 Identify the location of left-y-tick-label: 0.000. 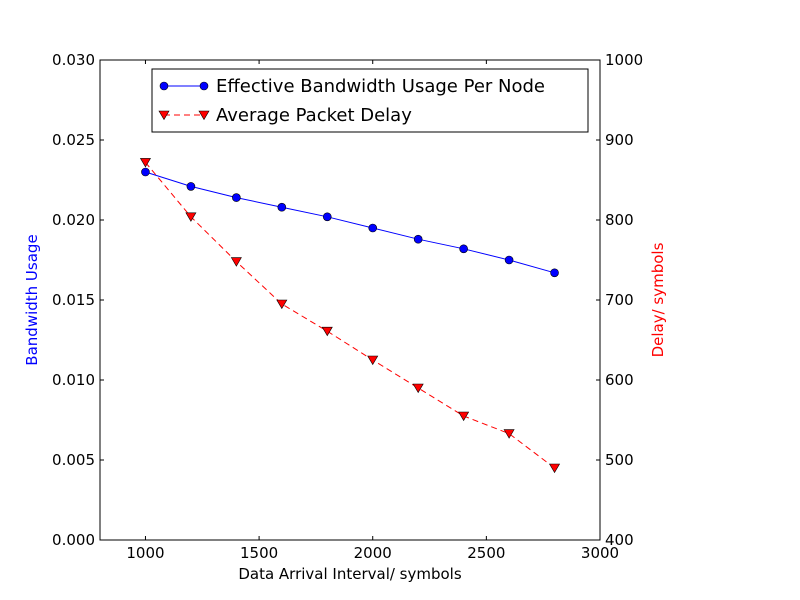
(73, 540).